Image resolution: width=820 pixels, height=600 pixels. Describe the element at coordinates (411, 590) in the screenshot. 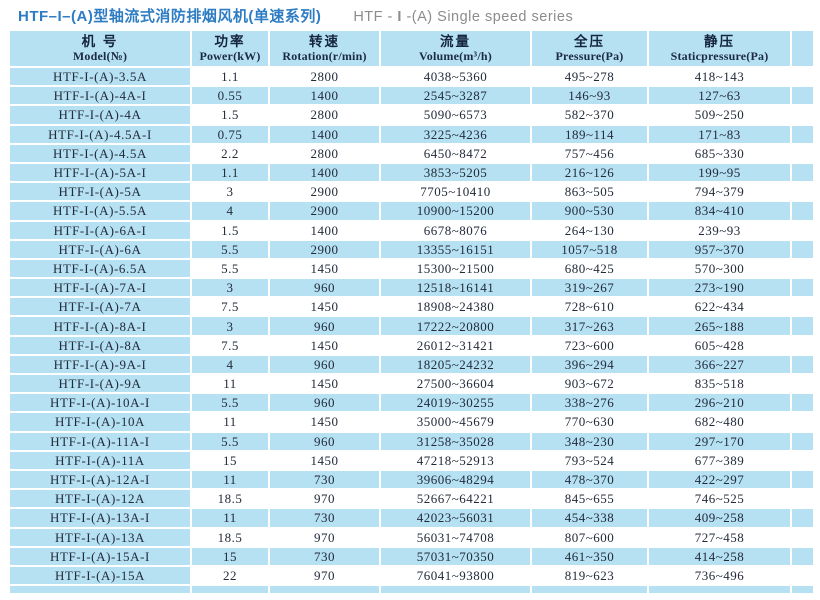

I see `partial-bottom-row` at that location.